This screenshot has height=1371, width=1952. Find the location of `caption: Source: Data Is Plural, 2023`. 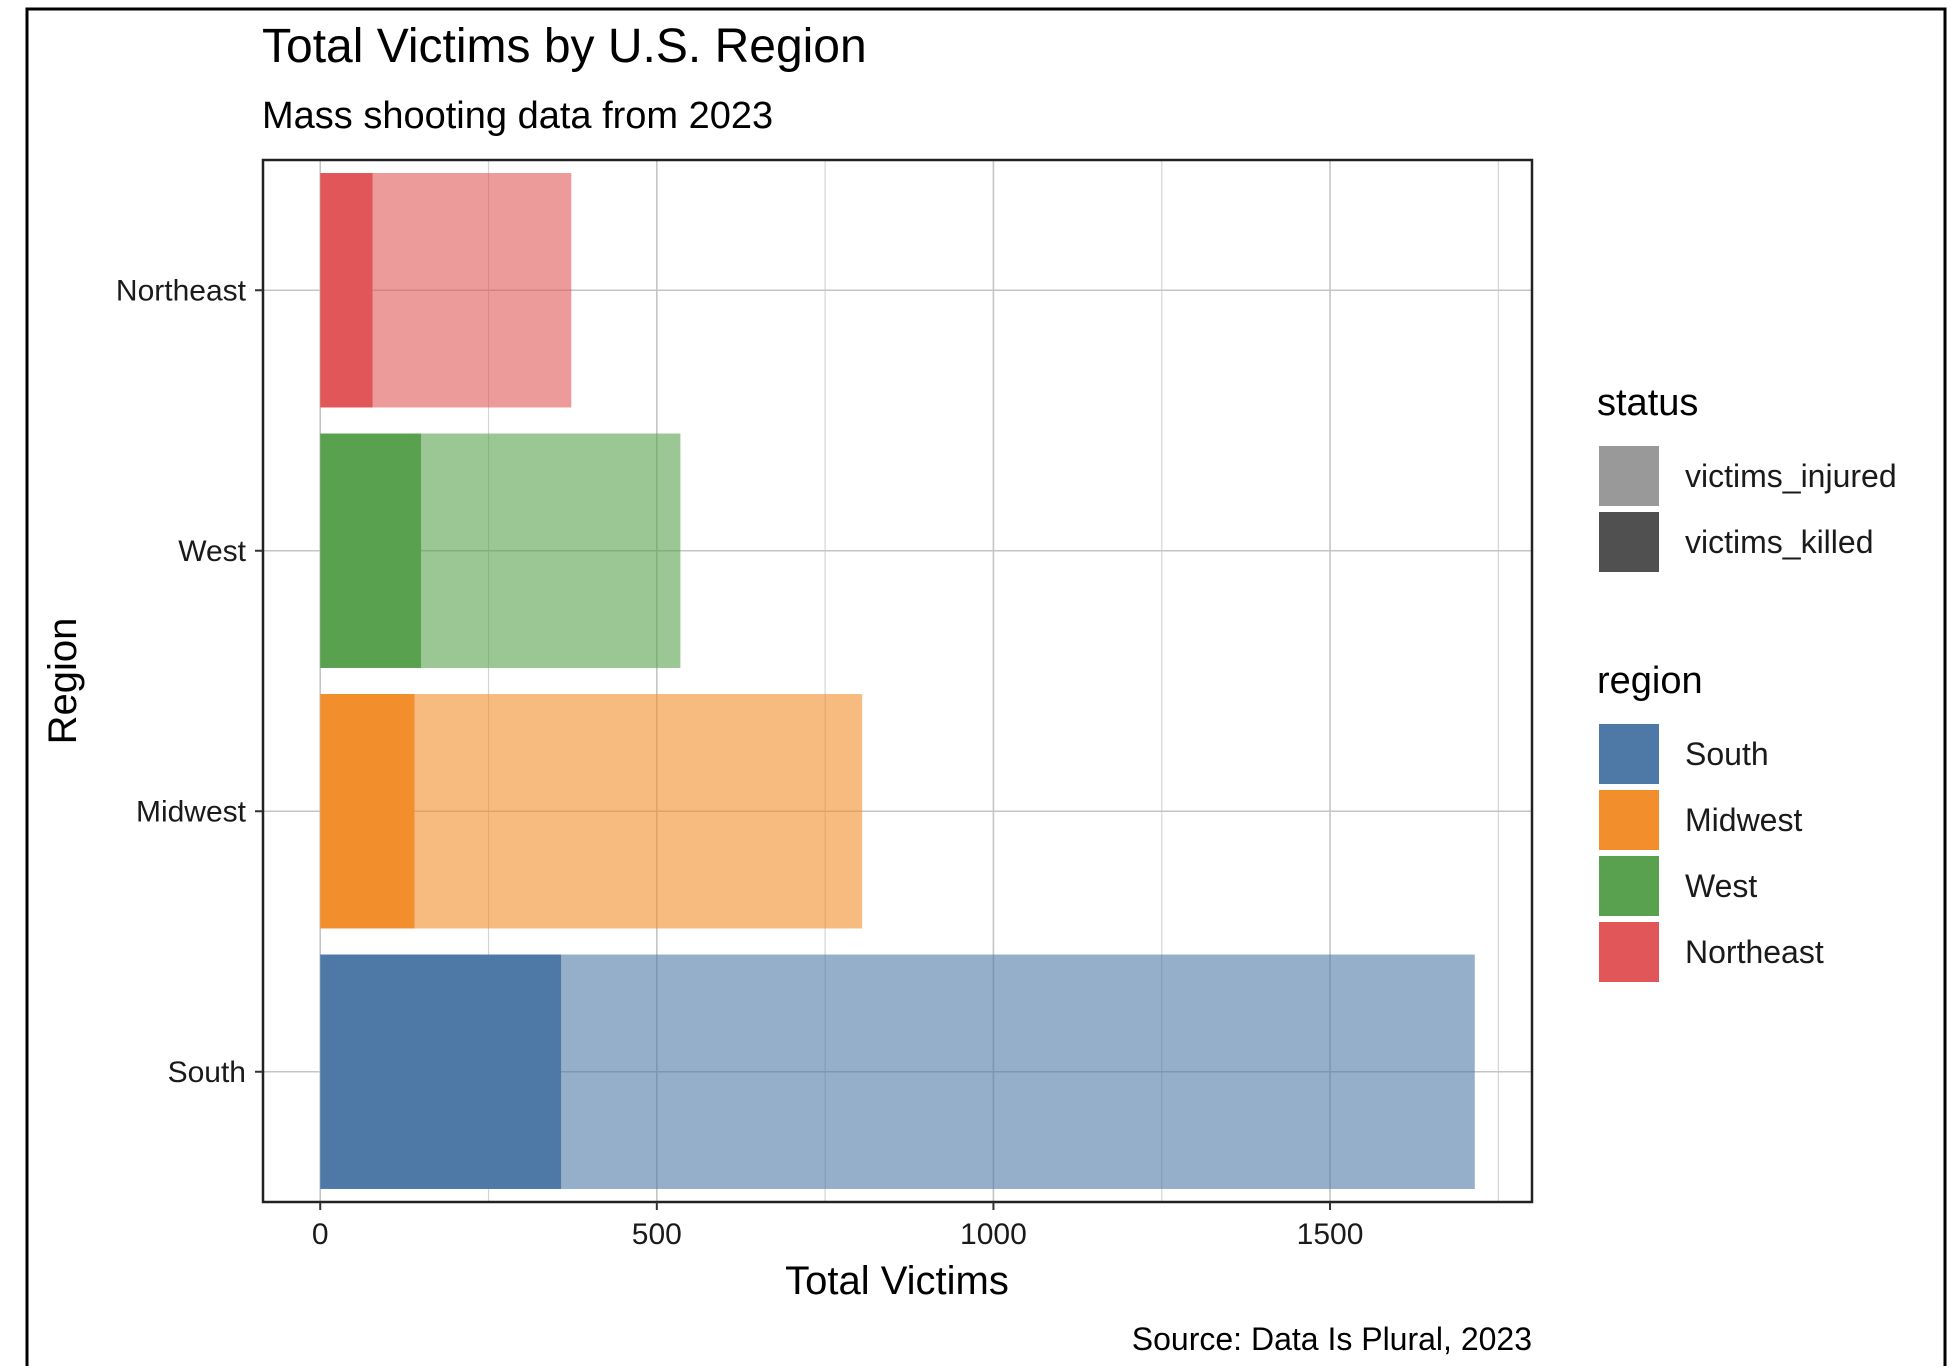

caption: Source: Data Is Plural, 2023 is located at coordinates (1332, 1339).